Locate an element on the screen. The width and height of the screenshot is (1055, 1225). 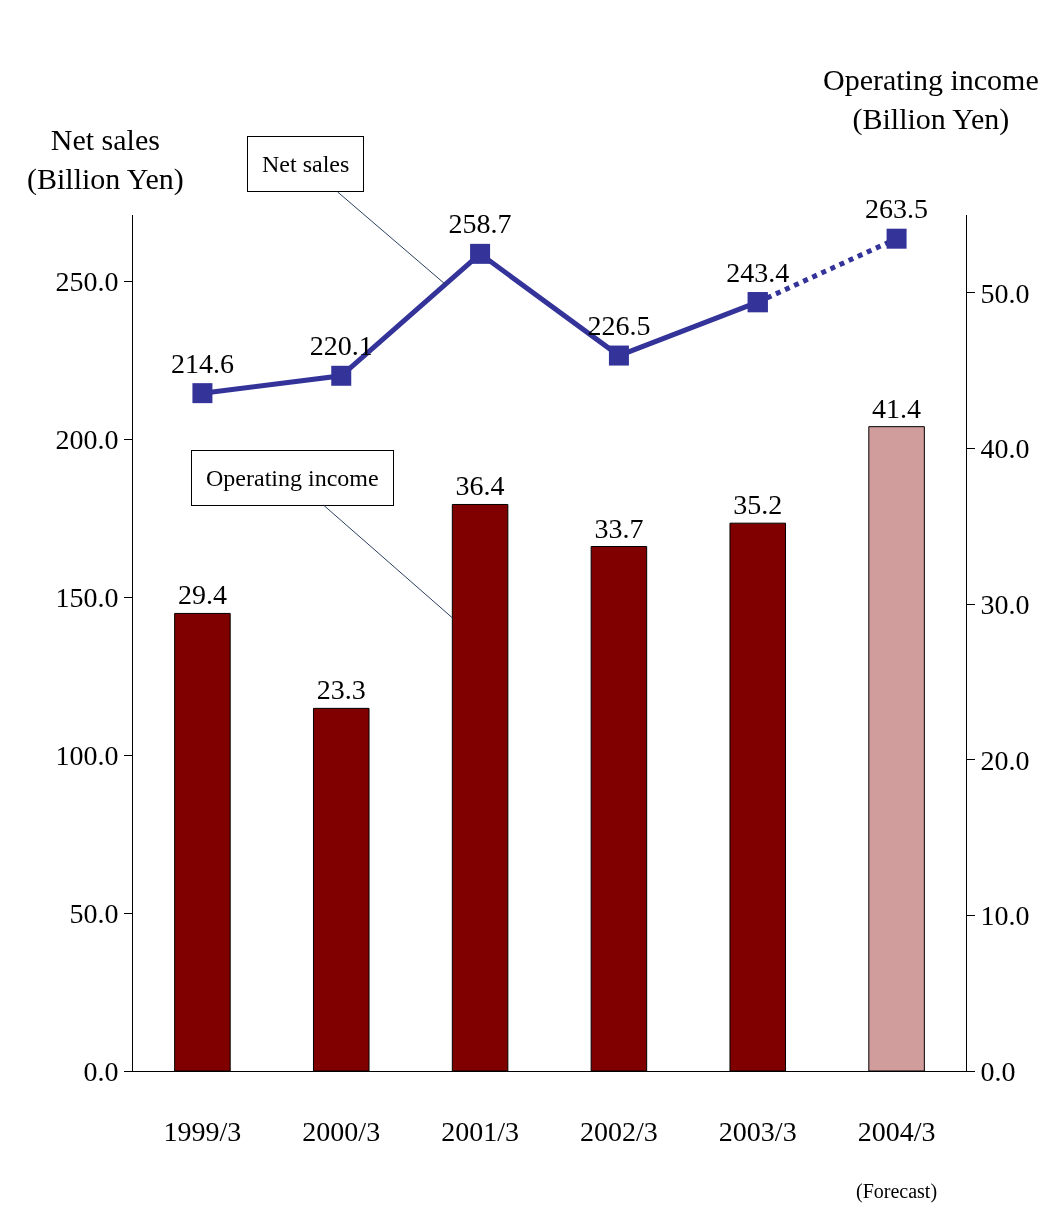
y2-tick-label: 20.0 is located at coordinates (1005, 760).